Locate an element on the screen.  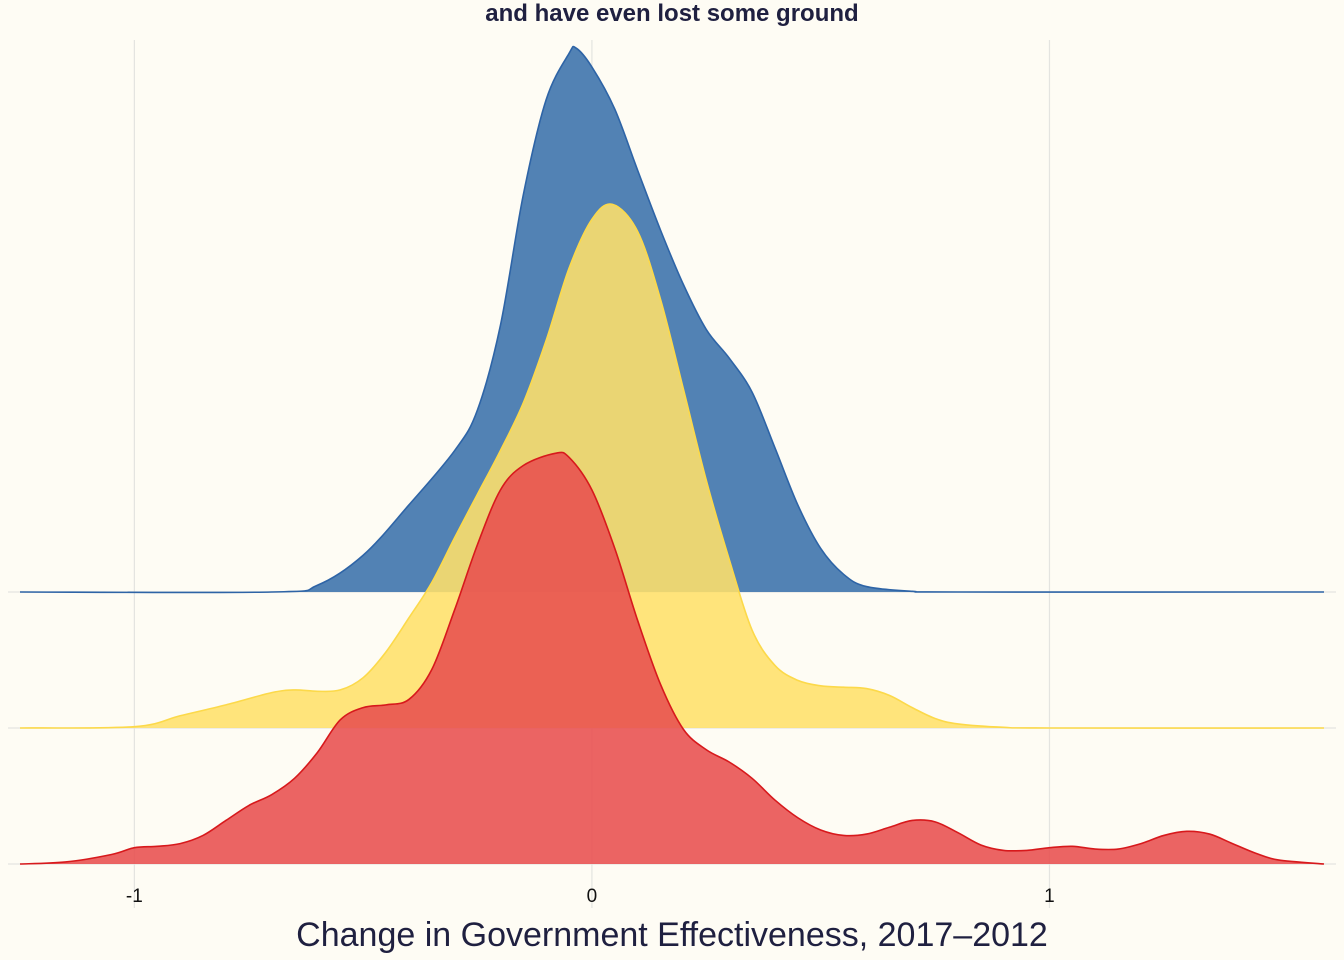
chart-title: and have even lost some ground is located at coordinates (672, 13).